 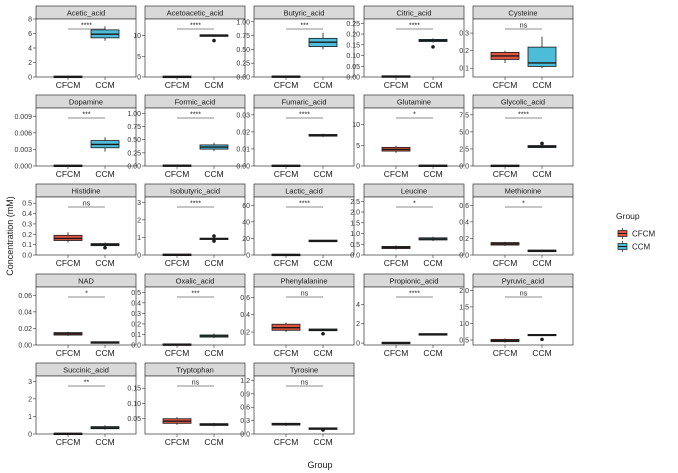 What do you see at coordinates (523, 281) in the screenshot?
I see `panel-title: Pyruvic_acid` at bounding box center [523, 281].